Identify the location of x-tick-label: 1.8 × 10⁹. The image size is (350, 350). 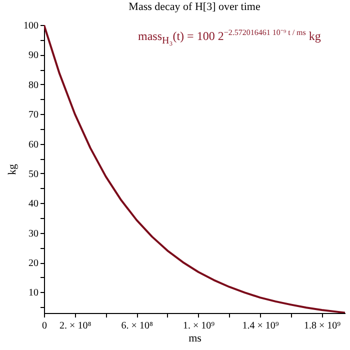
(323, 326).